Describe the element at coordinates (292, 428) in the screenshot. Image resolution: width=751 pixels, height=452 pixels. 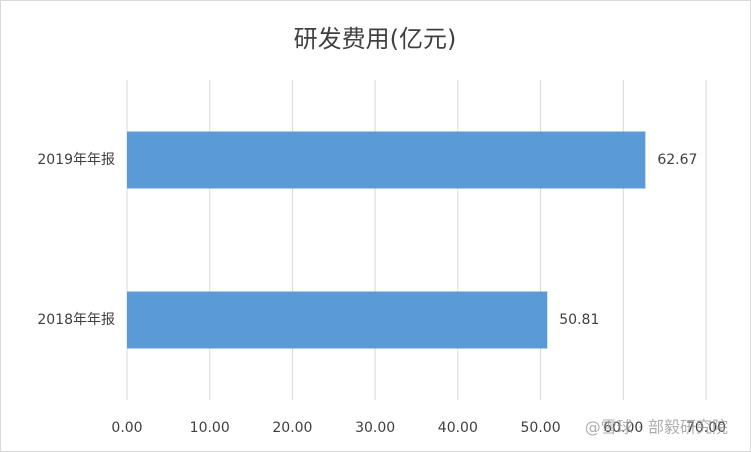
I see `x-tick-label: 20.00` at that location.